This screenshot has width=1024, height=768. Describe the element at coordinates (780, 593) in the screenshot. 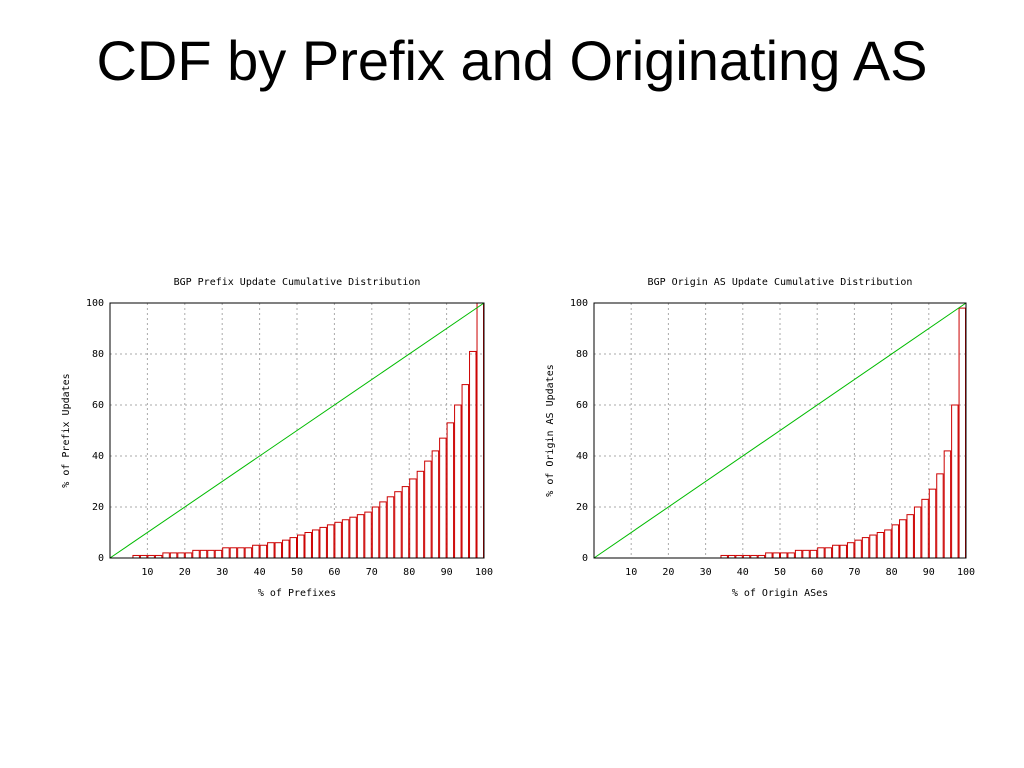

I see `x-axis-label: % of Origin ASes` at that location.